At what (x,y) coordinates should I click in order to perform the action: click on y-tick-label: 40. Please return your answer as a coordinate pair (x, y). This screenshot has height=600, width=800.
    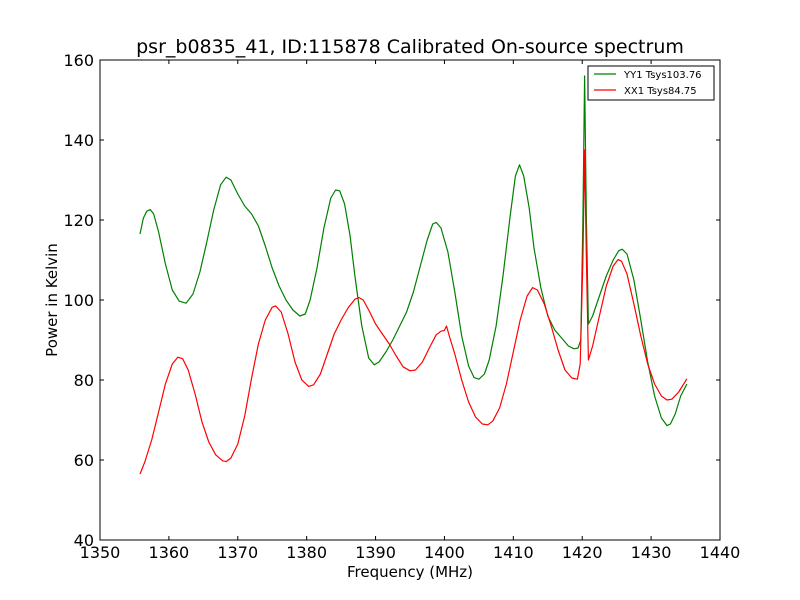
    Looking at the image, I should click on (84, 540).